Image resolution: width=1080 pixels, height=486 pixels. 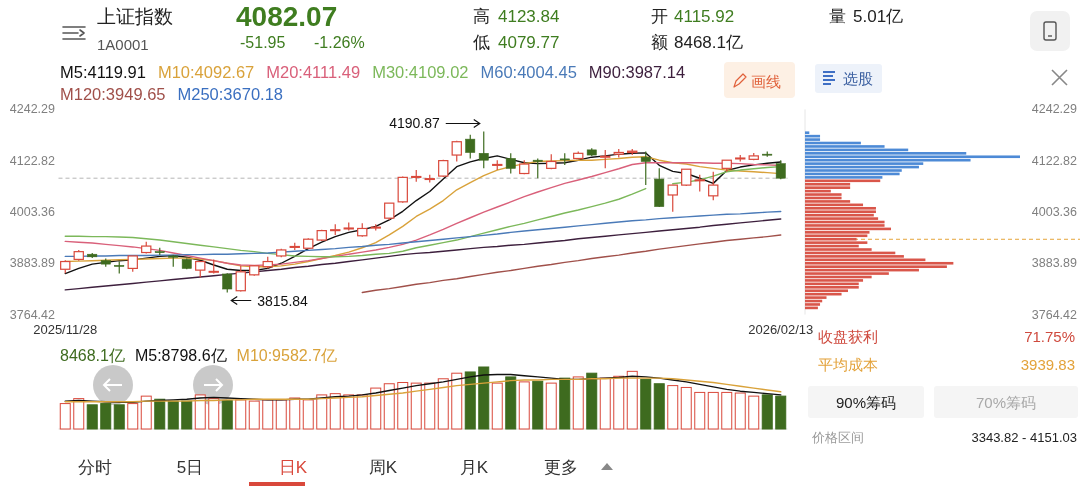 I want to click on text: 4079.77, so click(x=529, y=42).